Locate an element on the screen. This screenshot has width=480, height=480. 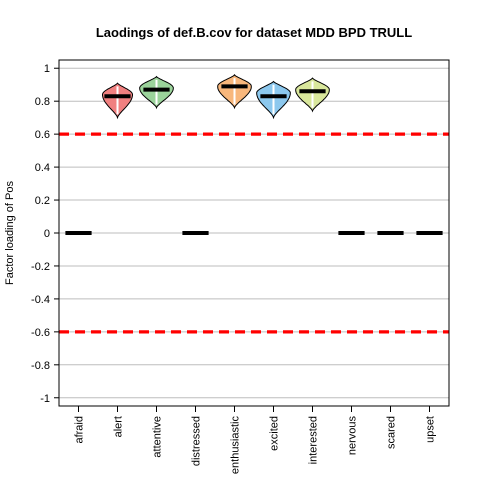
x-tick-label-alert: alert is located at coordinates (119, 426).